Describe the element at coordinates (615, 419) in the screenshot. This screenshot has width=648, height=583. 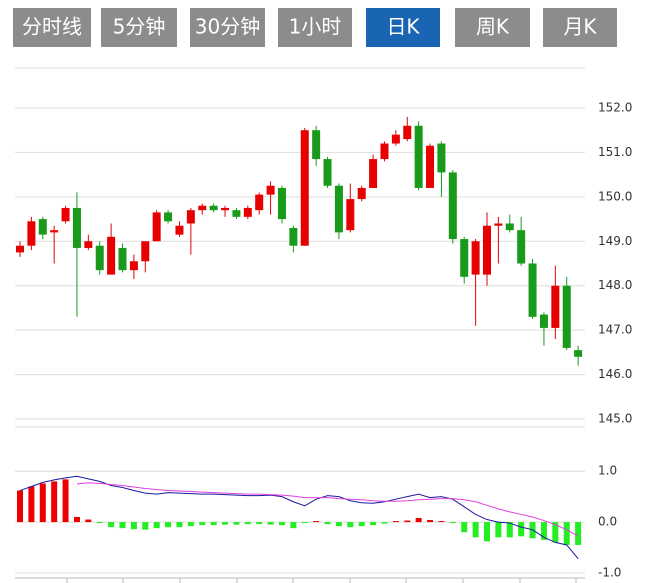
I see `y-tick-label: 145.0` at that location.